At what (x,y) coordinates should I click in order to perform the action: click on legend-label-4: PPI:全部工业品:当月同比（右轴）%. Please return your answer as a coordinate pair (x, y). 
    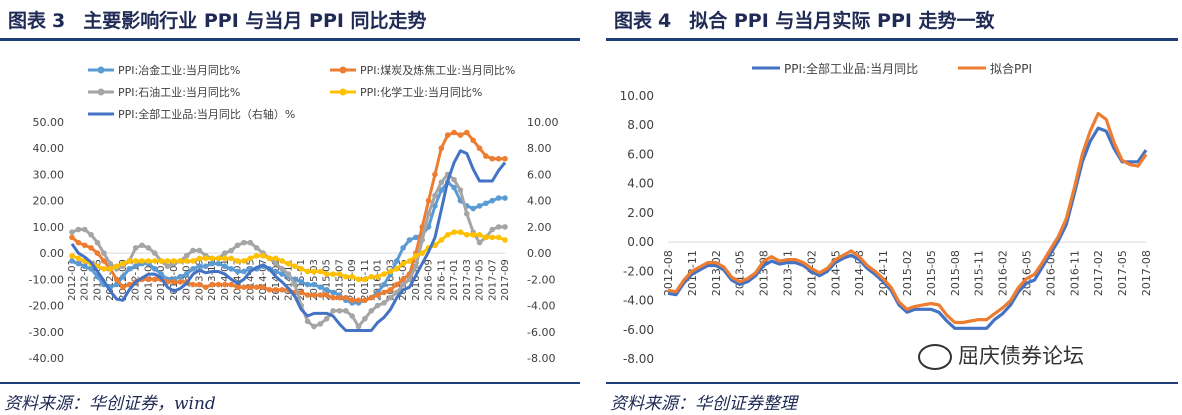
    Looking at the image, I should click on (206, 114).